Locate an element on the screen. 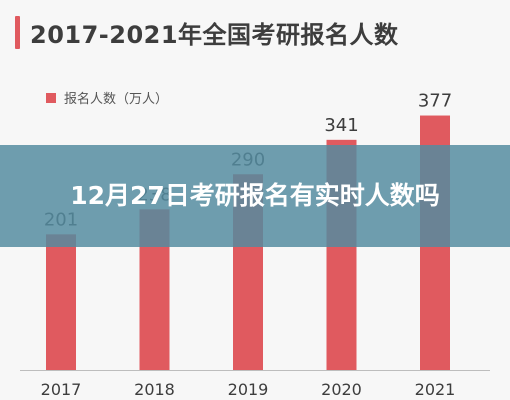 This screenshot has height=400, width=510. x-tick-label-2017: 2017 is located at coordinates (61, 389).